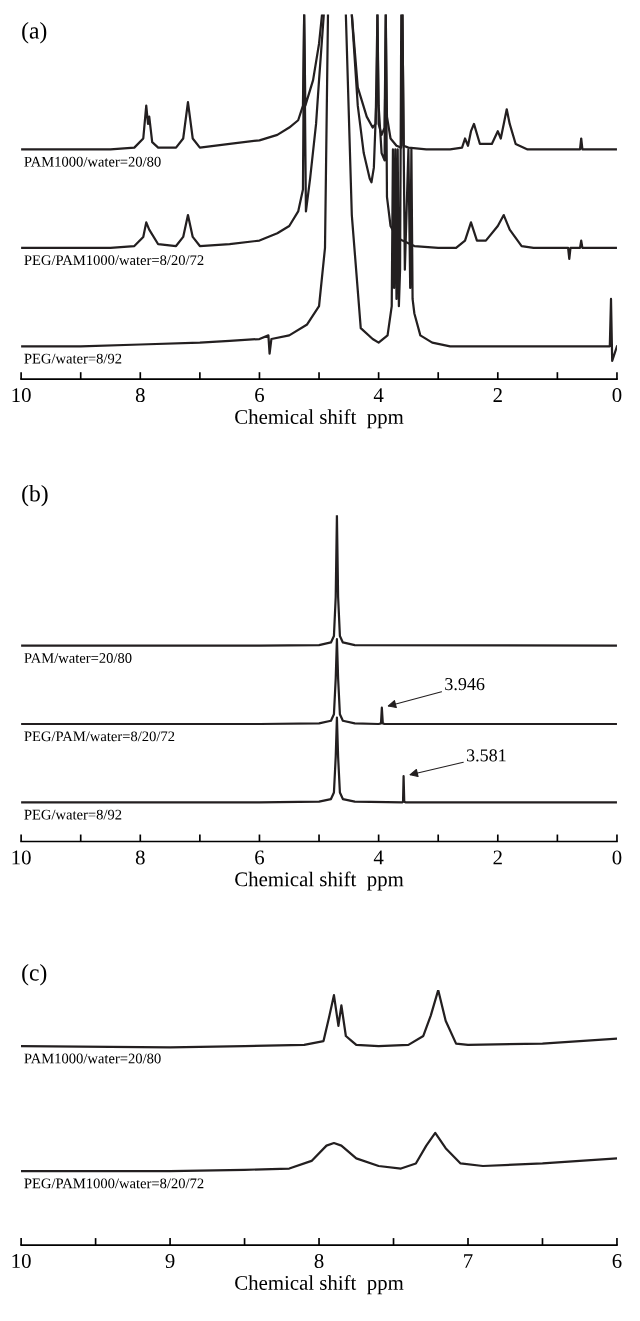 The width and height of the screenshot is (640, 1321). I want to click on annotation: 3.581, so click(486, 755).